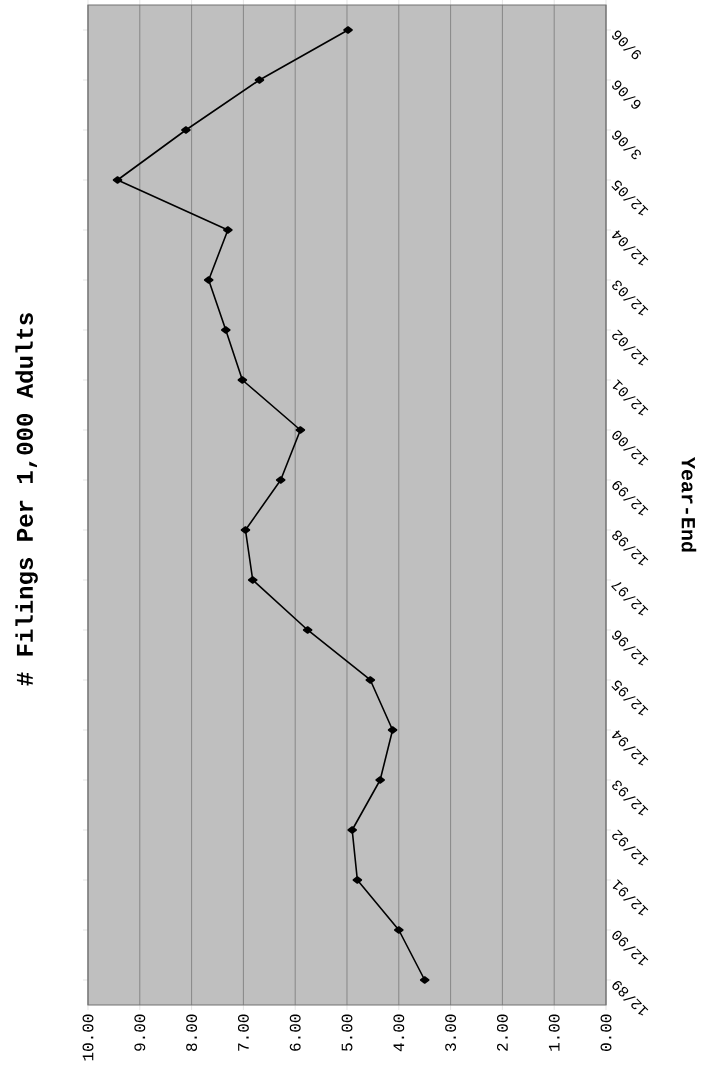  Describe the element at coordinates (399, 1033) in the screenshot. I see `x-tick-label: 4.00` at that location.